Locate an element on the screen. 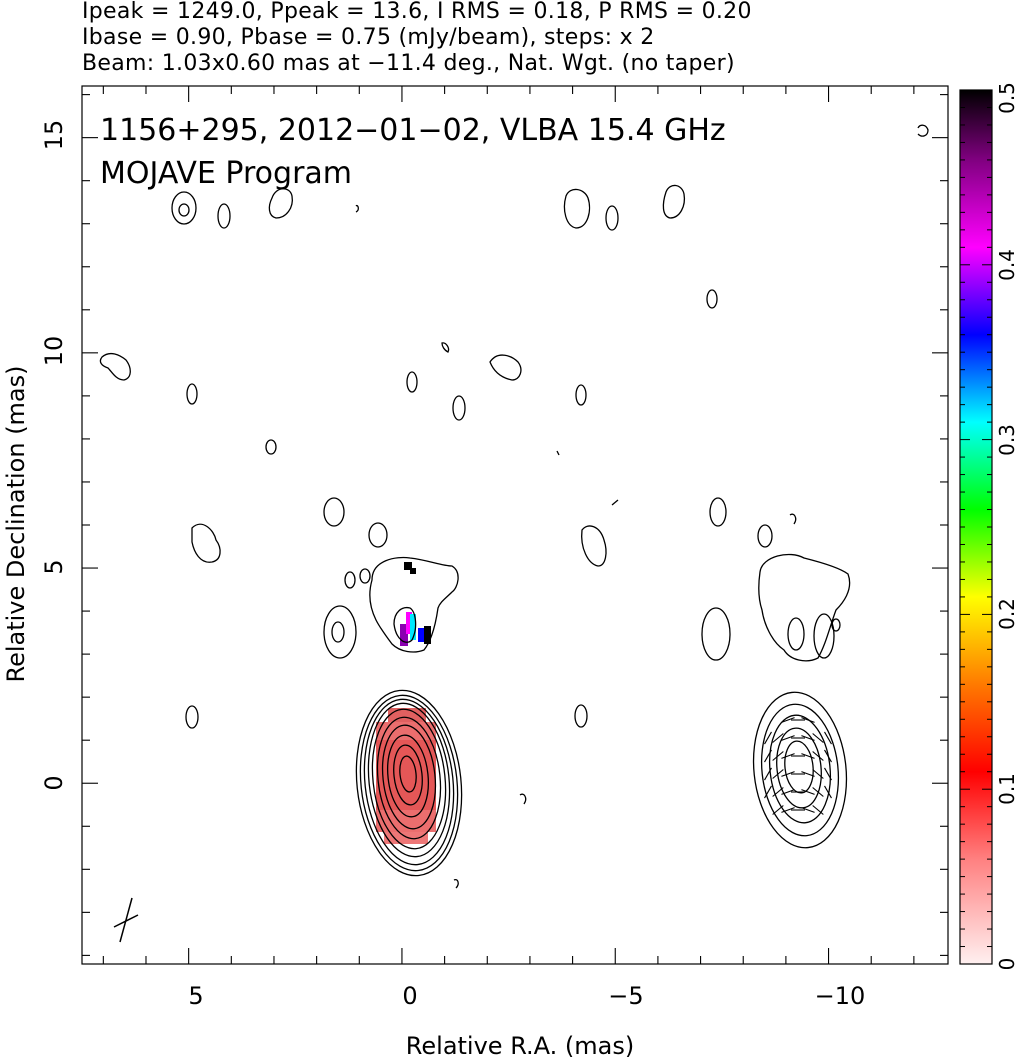 The height and width of the screenshot is (1060, 1021). colorbar-ticks is located at coordinates (976, 527).